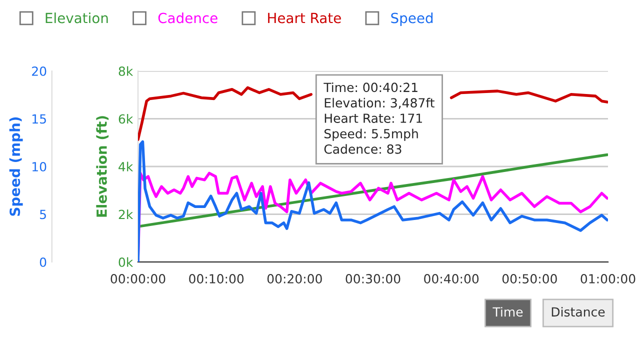 This screenshot has width=643, height=343. I want to click on text: Cadence, so click(188, 18).